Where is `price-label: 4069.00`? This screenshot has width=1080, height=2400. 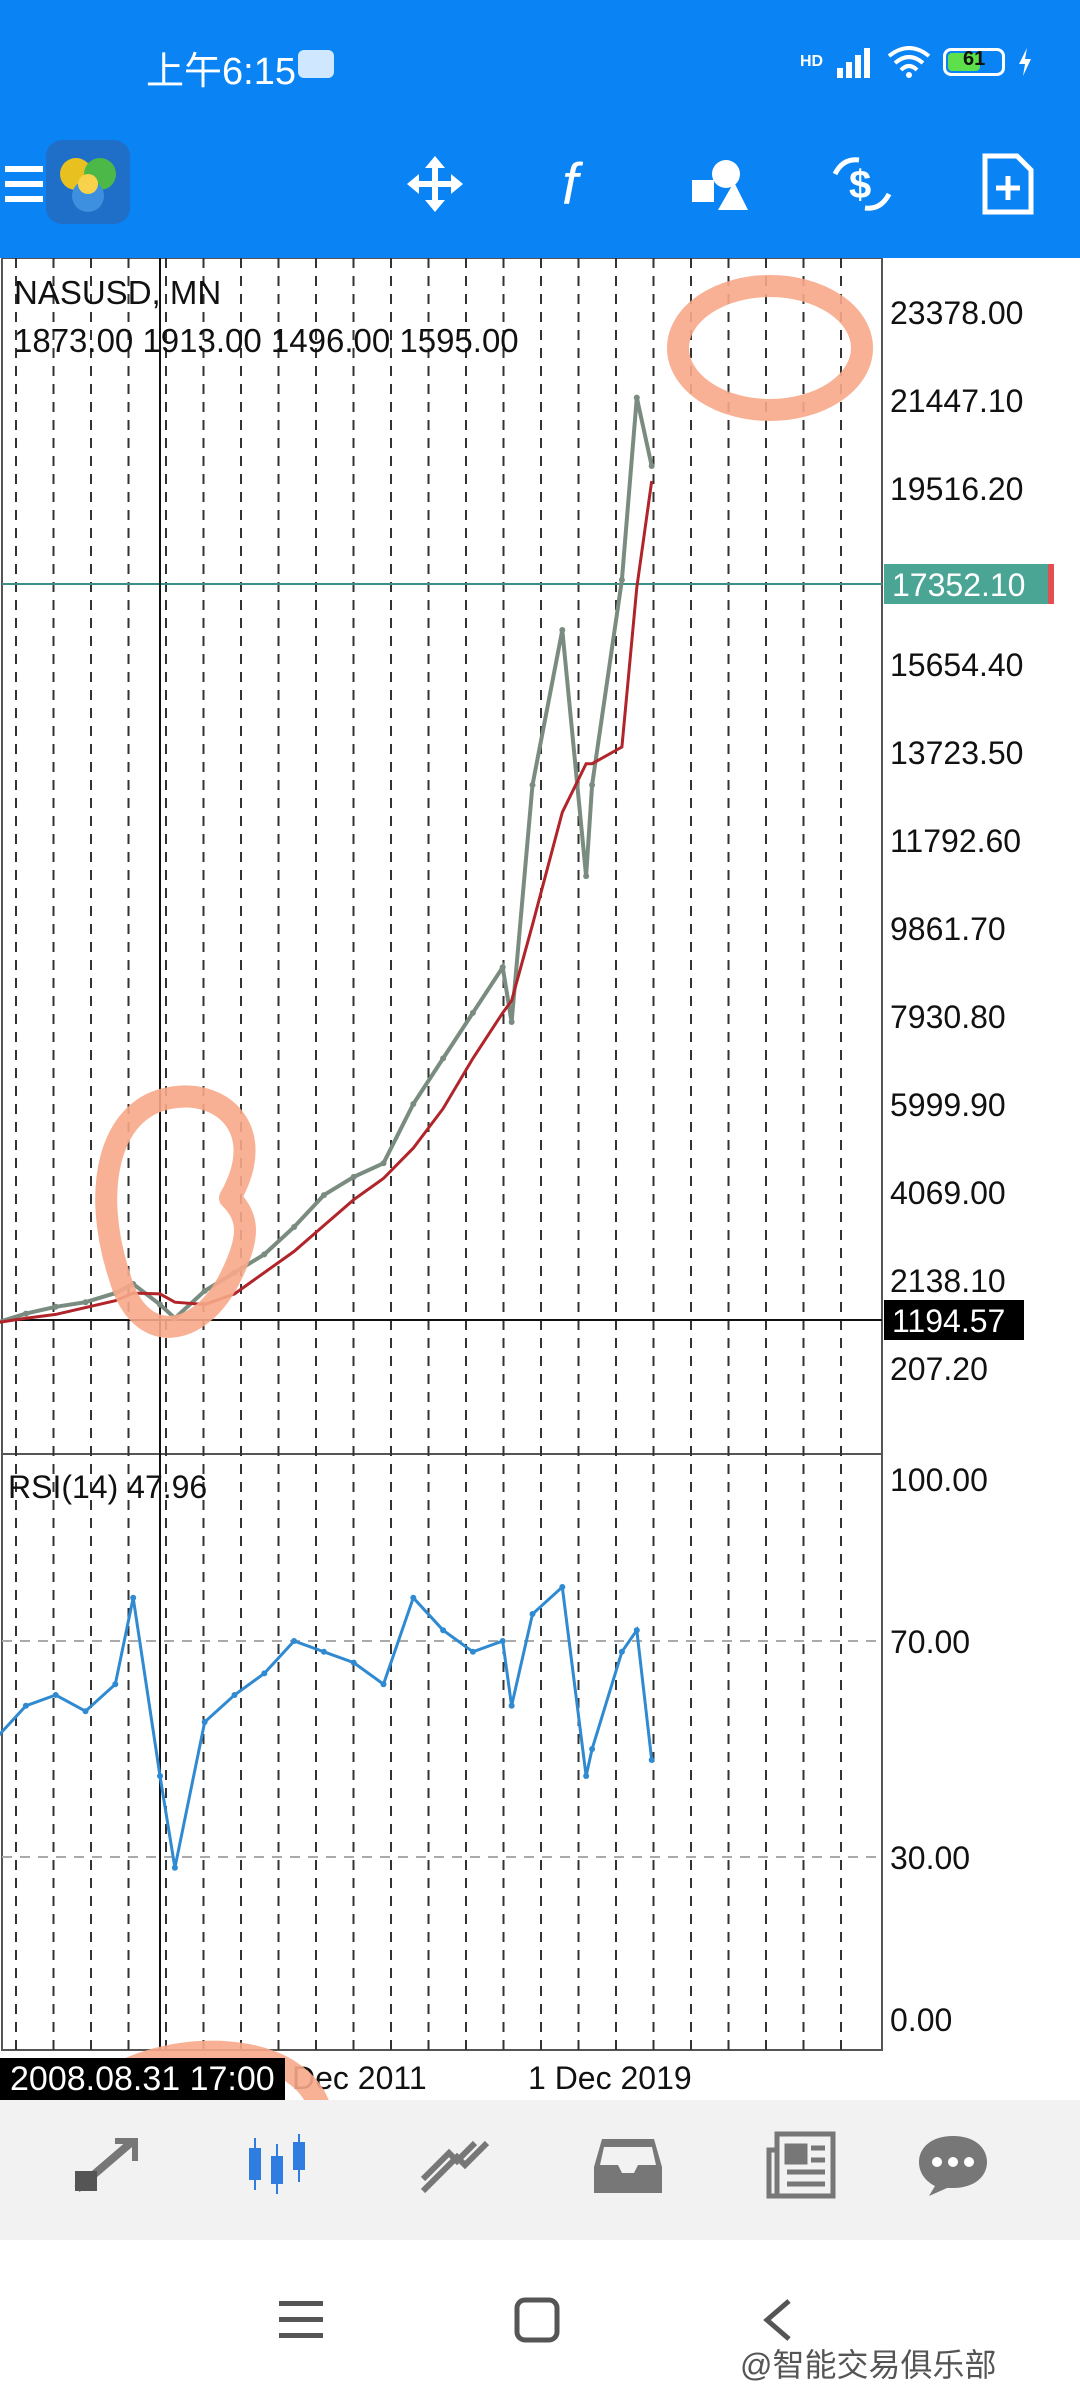 price-label: 4069.00 is located at coordinates (948, 1193).